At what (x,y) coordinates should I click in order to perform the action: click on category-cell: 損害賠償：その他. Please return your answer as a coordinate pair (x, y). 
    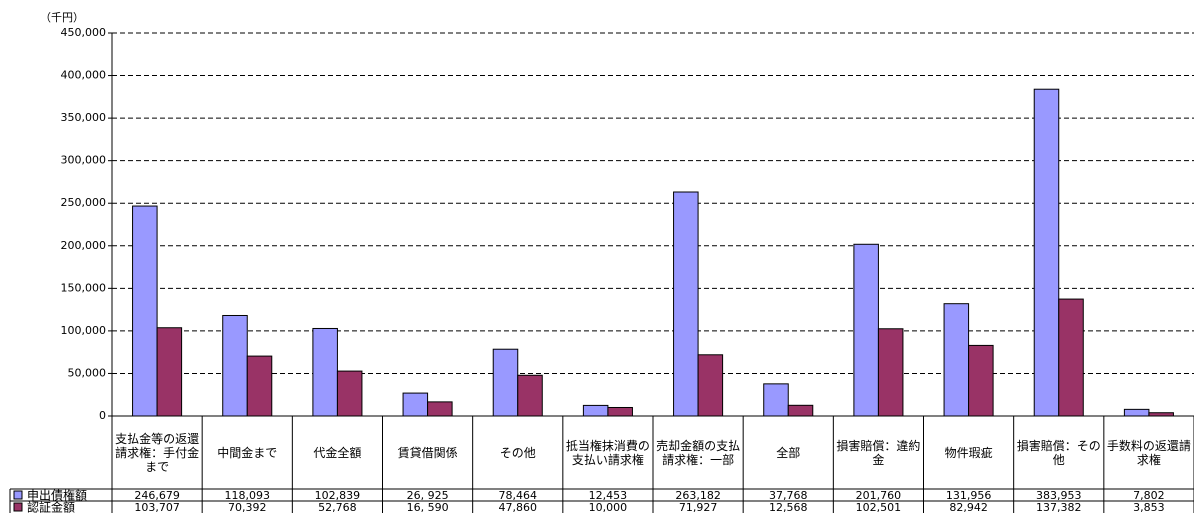
    Looking at the image, I should click on (1058, 452).